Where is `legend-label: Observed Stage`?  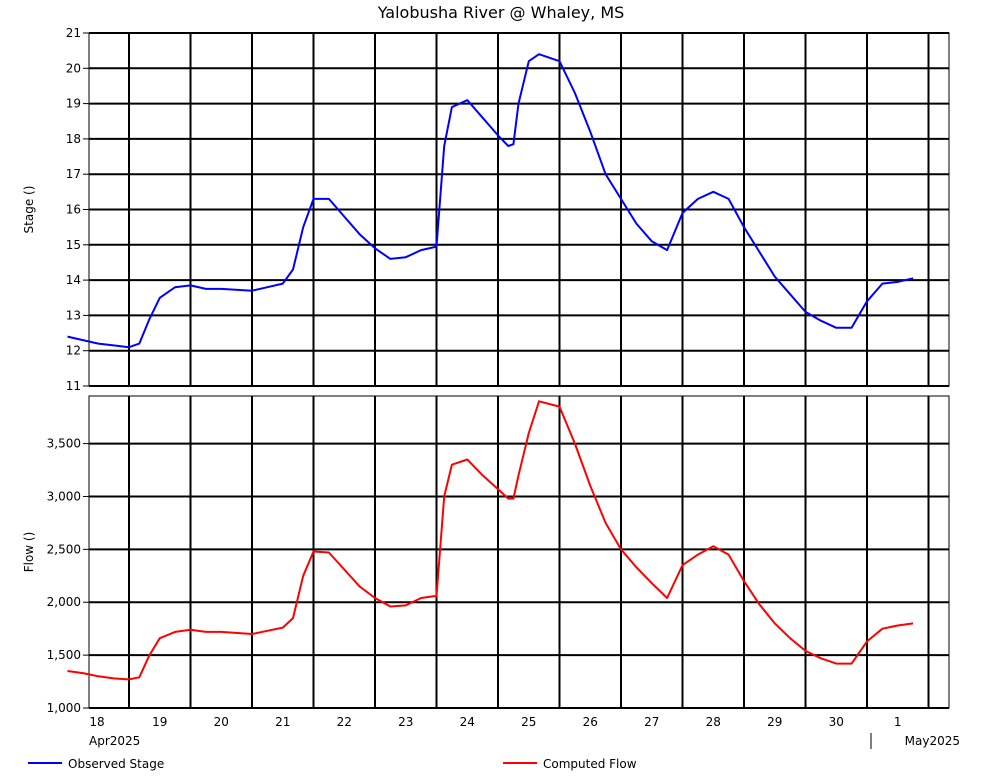
legend-label: Observed Stage is located at coordinates (116, 764).